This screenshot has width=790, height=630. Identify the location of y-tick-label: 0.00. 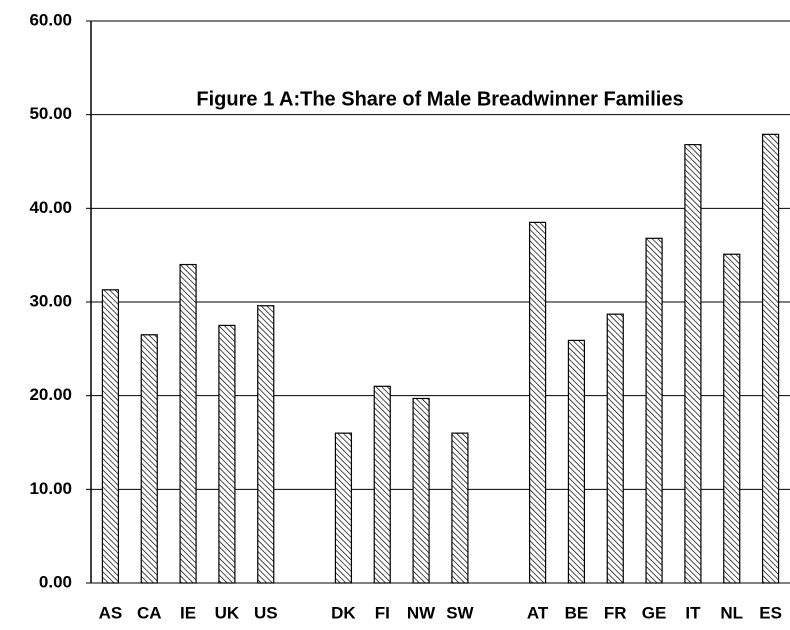
(55, 581).